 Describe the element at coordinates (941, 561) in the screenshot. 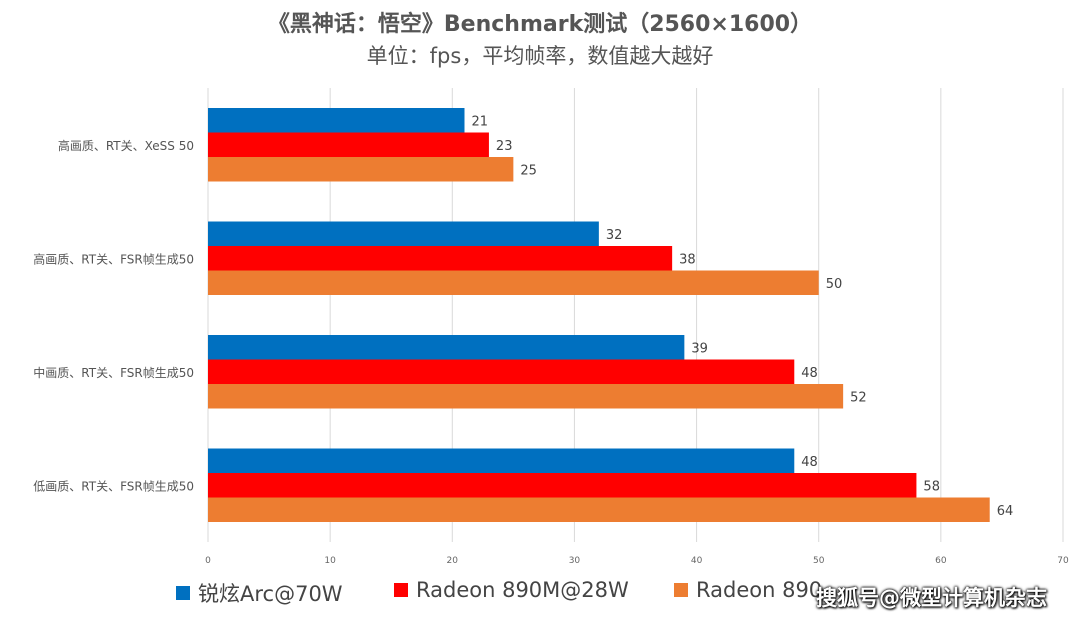

I see `x-tick-label-60: 60` at that location.